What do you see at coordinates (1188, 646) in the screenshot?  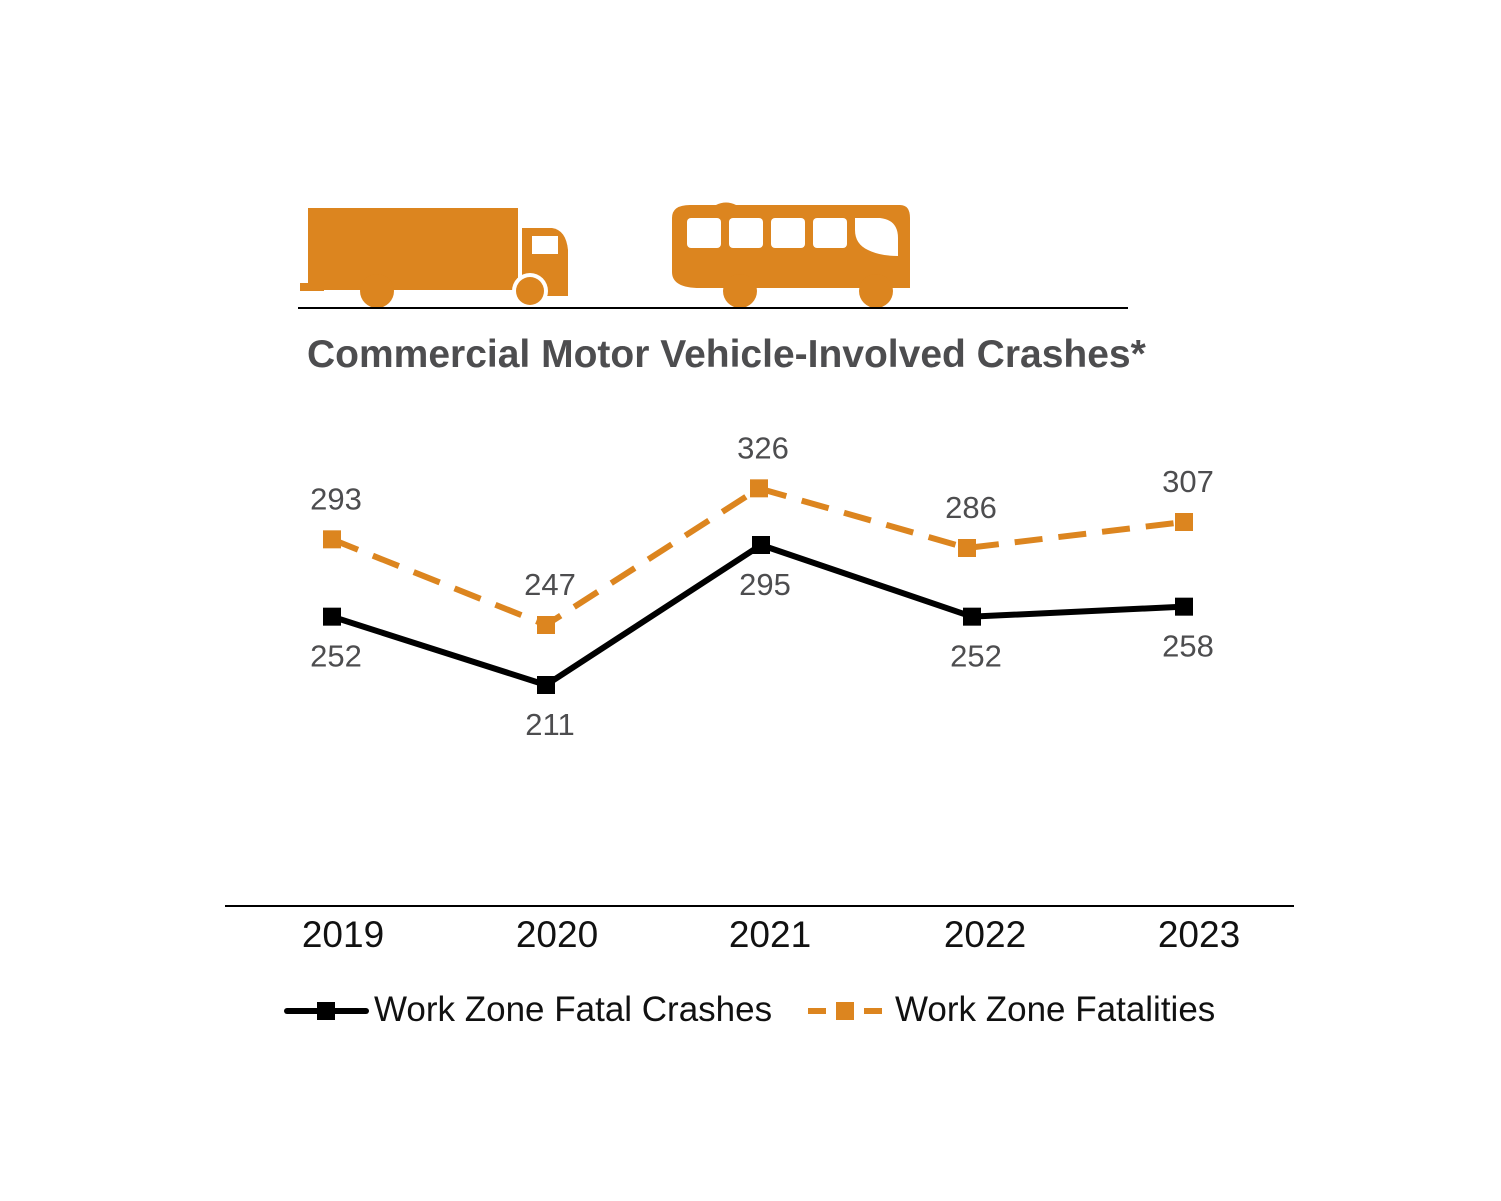 I see `label-crashes-2023: 258` at bounding box center [1188, 646].